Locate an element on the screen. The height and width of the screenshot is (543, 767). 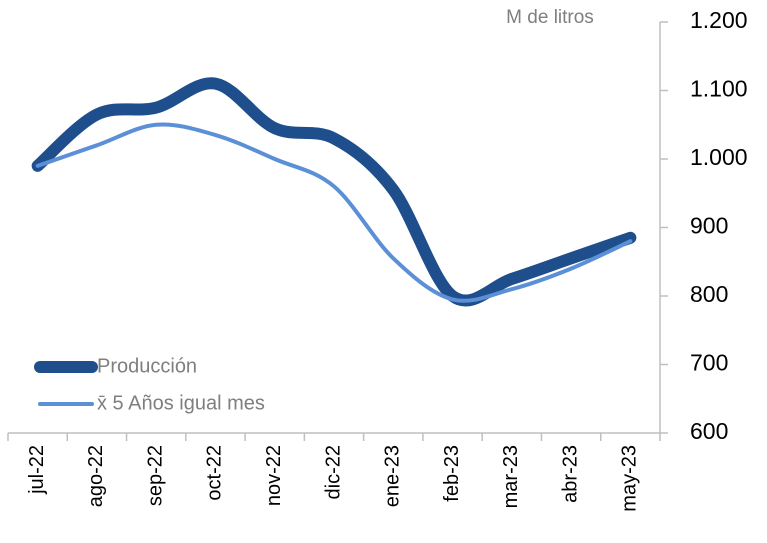
x-tick-label: may-23 is located at coordinates (630, 478).